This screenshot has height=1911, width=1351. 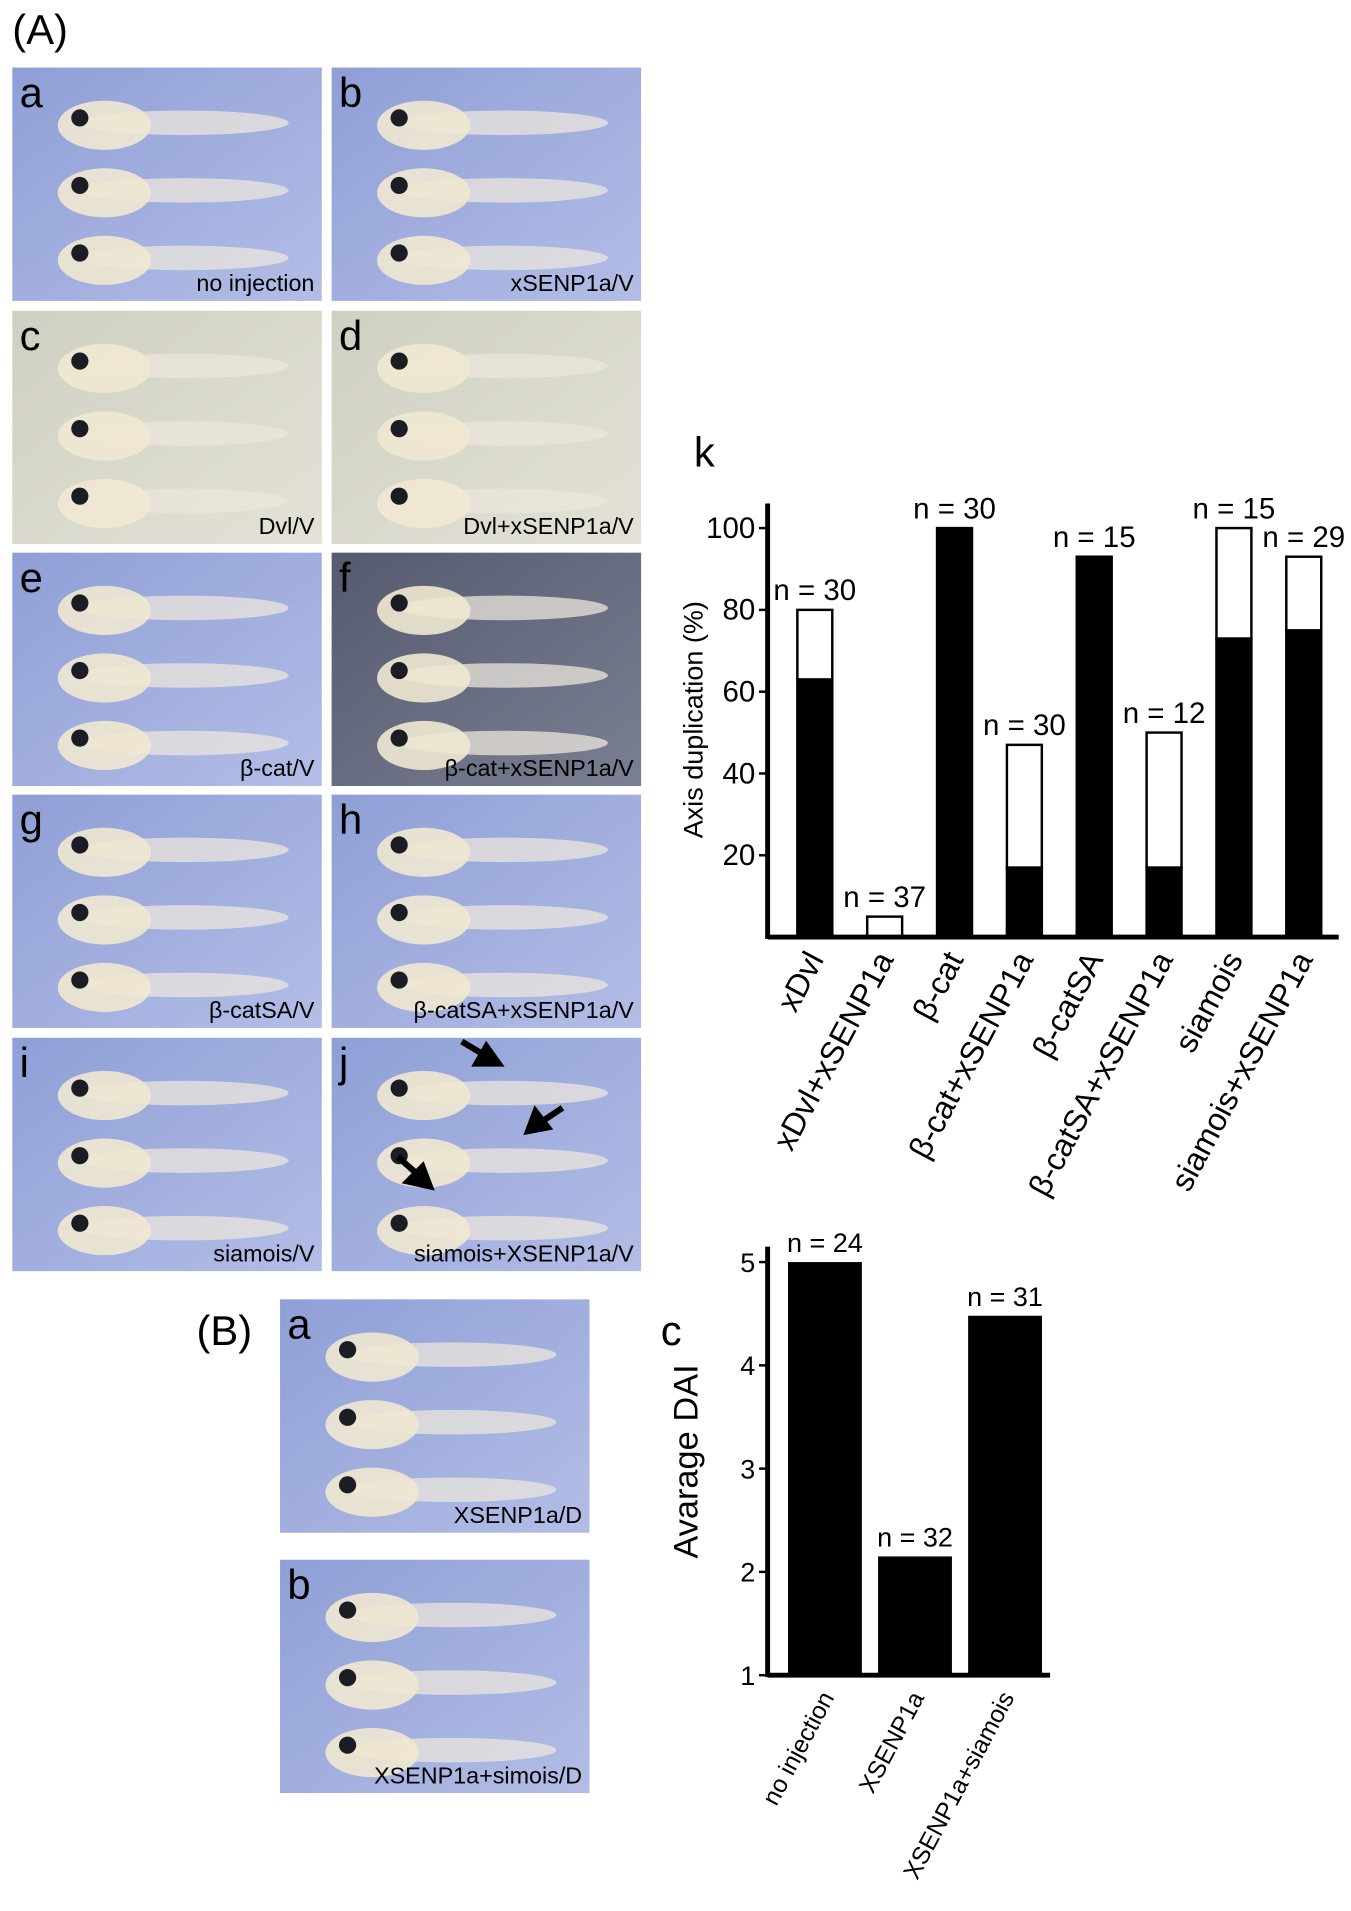 I want to click on panel-caption: XSENP1a/D, so click(x=518, y=1515).